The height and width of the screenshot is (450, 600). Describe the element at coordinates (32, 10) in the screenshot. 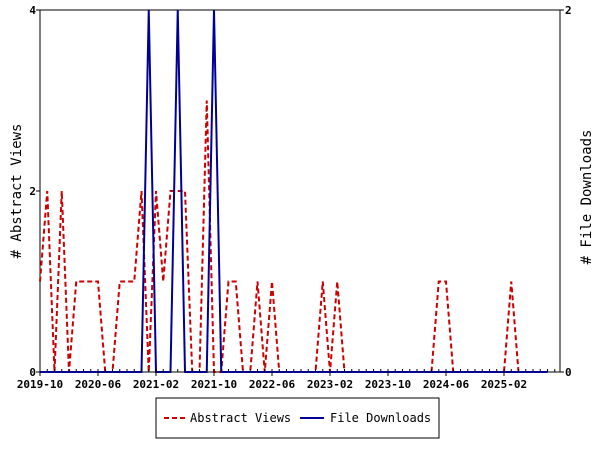

I see `y-left-tick-label: 4` at that location.